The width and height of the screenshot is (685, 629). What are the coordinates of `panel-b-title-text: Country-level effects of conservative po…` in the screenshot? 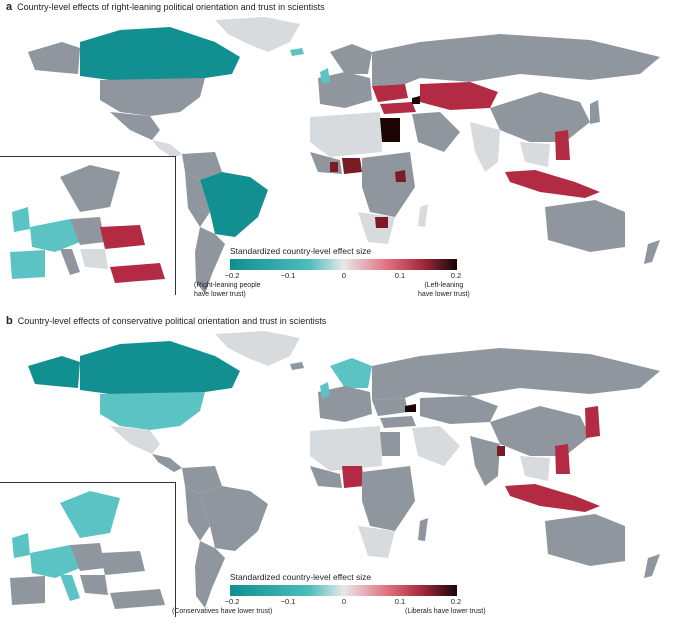 It's located at (172, 321).